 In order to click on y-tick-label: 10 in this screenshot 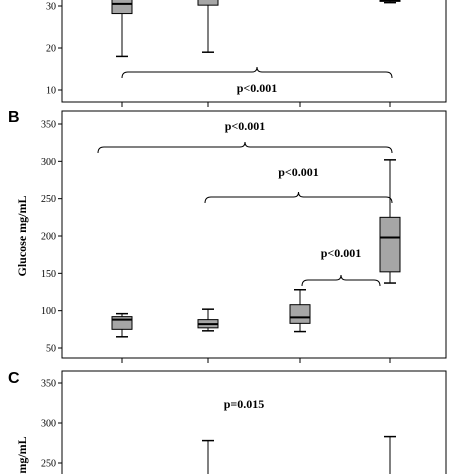, I will do `click(51, 91)`.